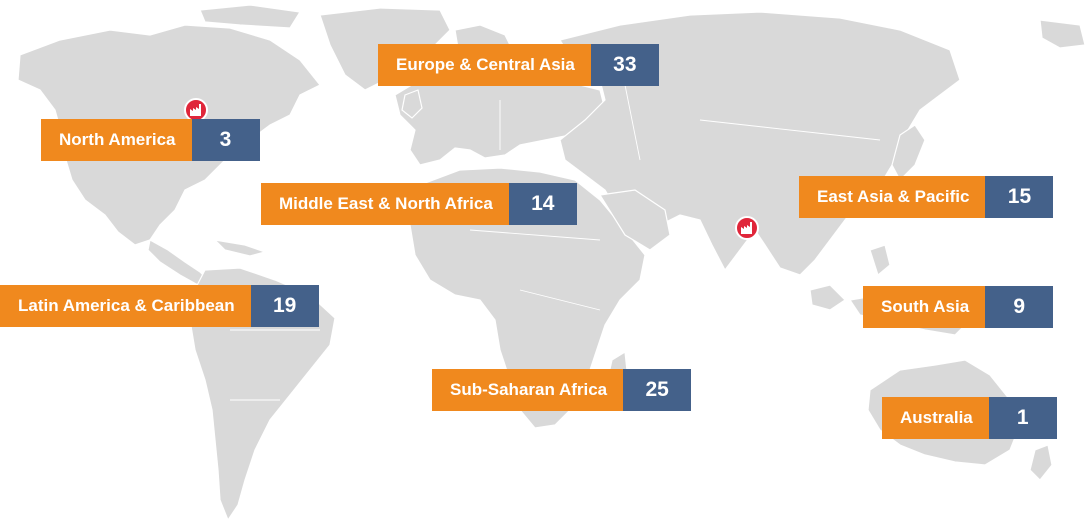 The width and height of the screenshot is (1092, 529). I want to click on region-label-middle-east-north-africa: Middle East & North Africa 14, so click(419, 204).